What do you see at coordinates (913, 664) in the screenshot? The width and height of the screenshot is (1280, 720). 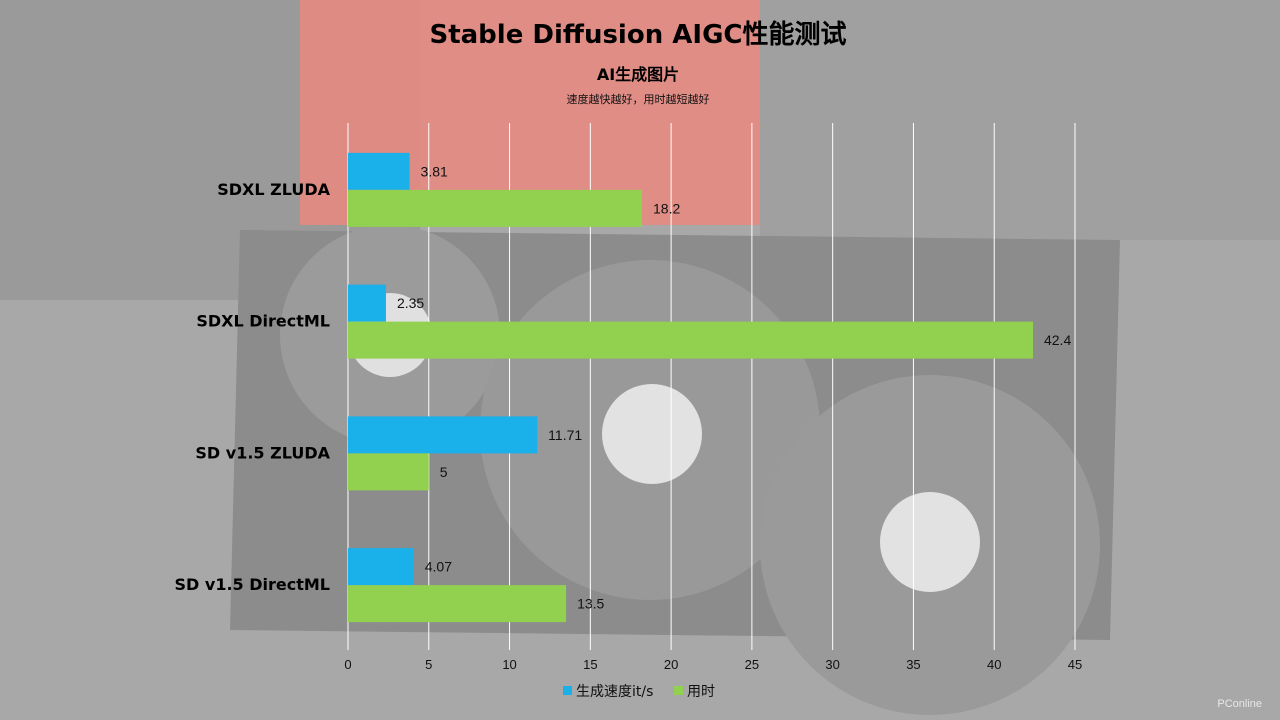 I see `x-tick-label: 35` at bounding box center [913, 664].